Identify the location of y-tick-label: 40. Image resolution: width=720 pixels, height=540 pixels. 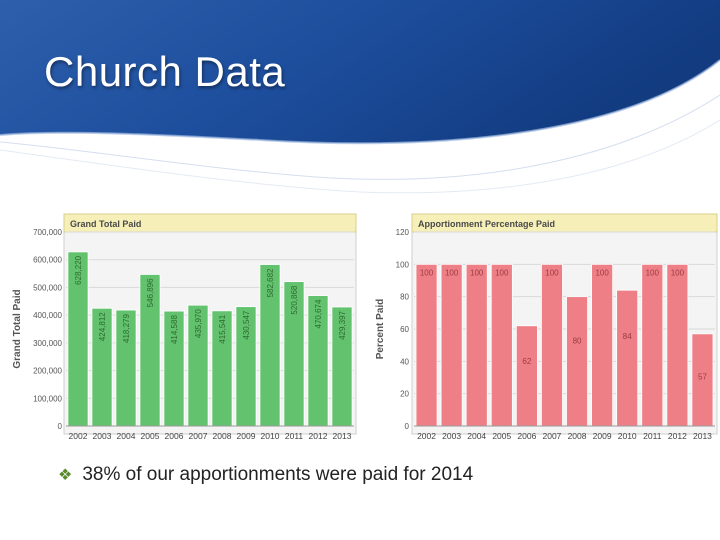
(404, 361).